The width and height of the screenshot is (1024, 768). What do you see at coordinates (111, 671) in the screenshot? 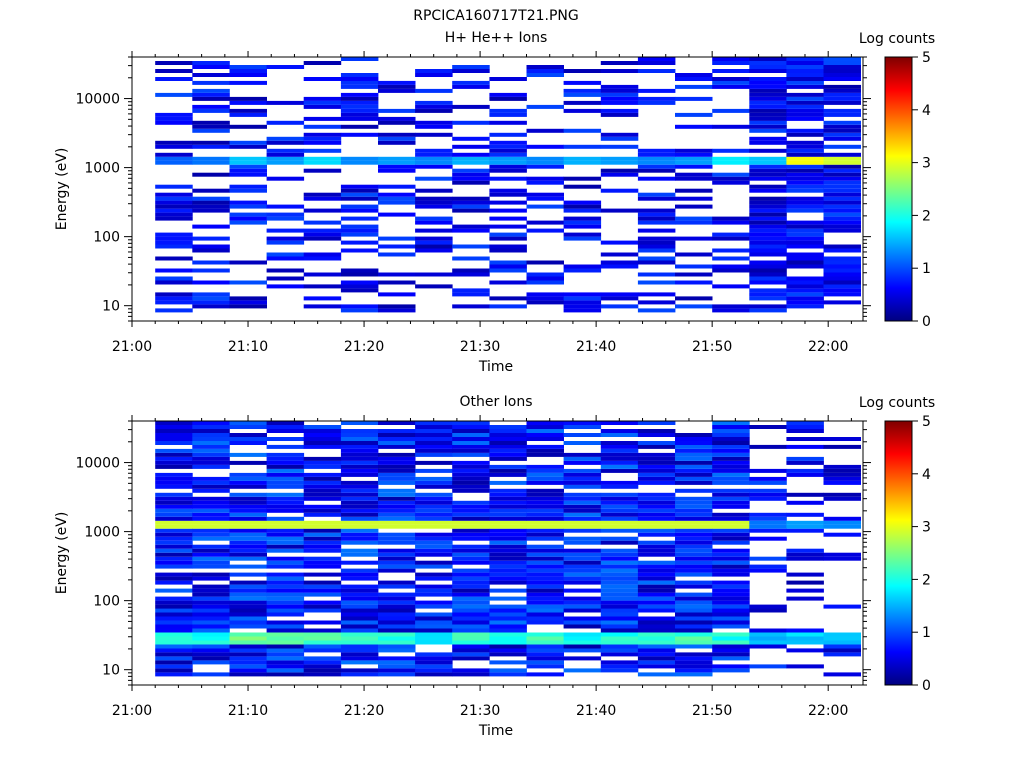
I see `y-tick-label: 10` at bounding box center [111, 671].